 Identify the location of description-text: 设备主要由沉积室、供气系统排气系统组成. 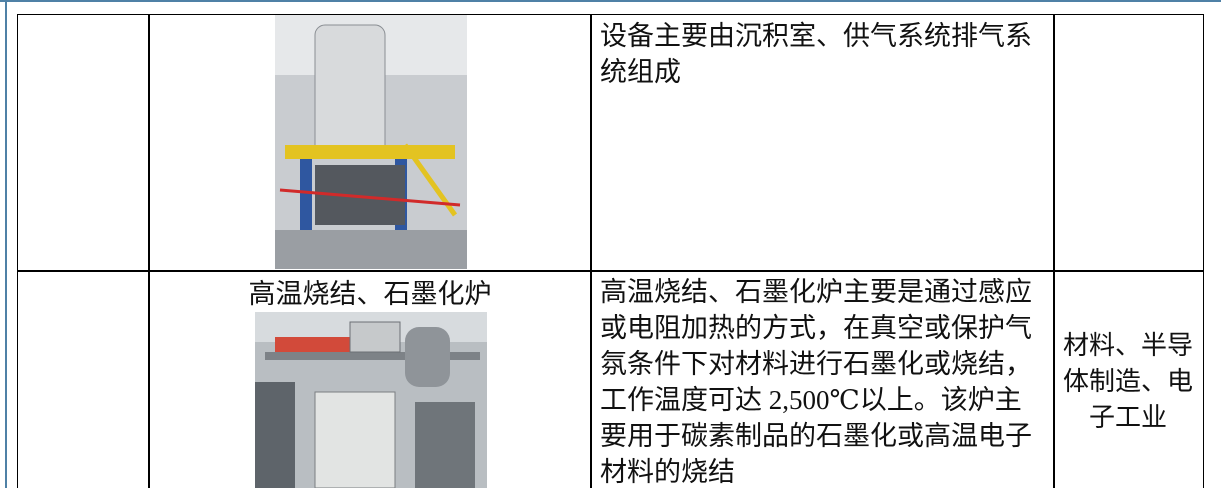
(816, 54).